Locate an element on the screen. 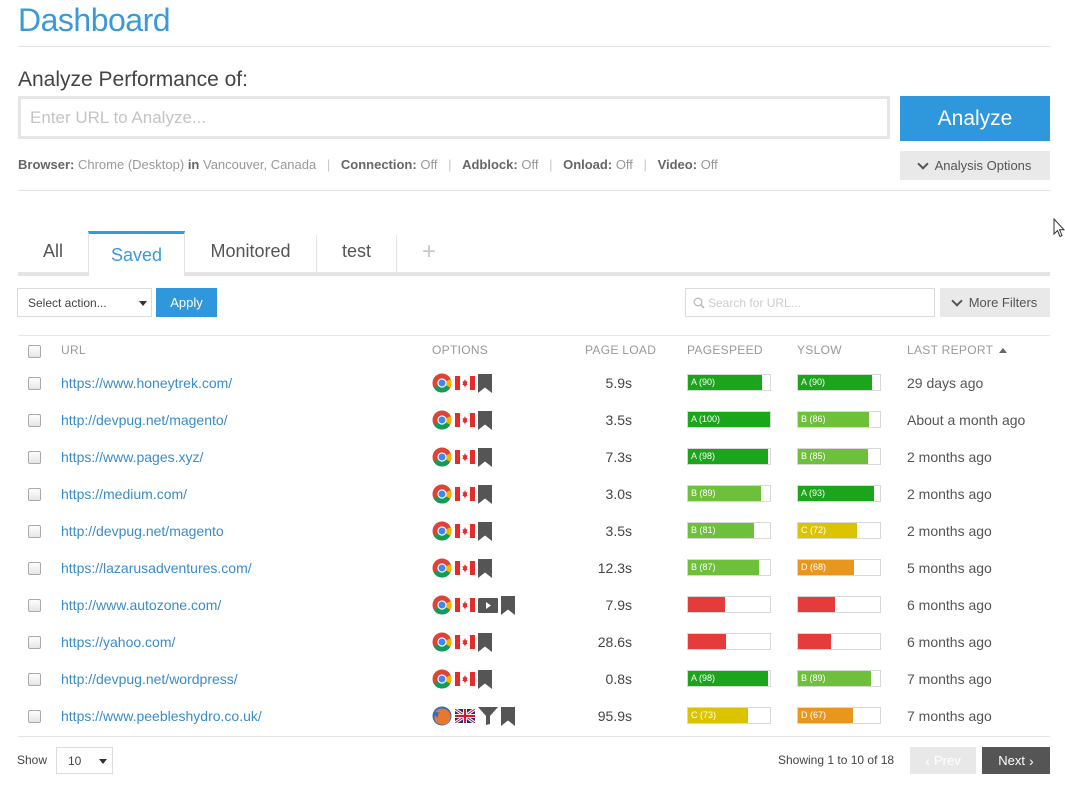  tab-all: All is located at coordinates (52, 251).